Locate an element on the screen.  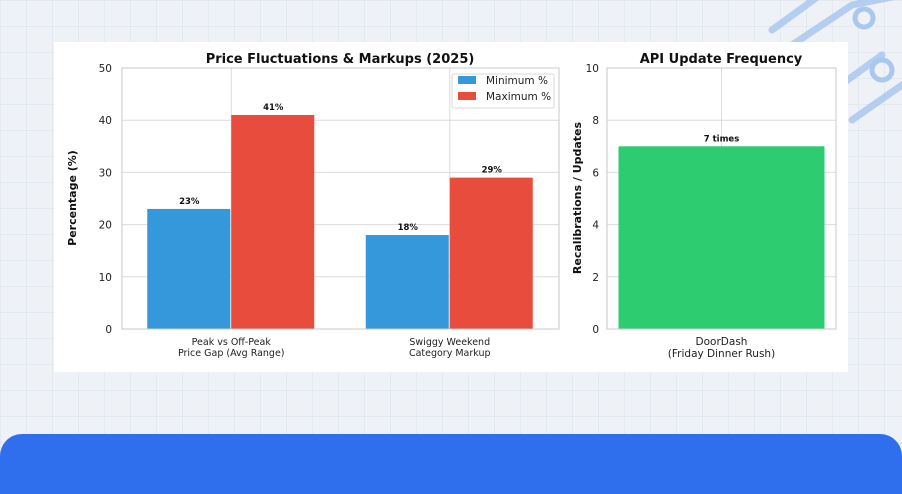
right-chart-bars is located at coordinates (721, 237).